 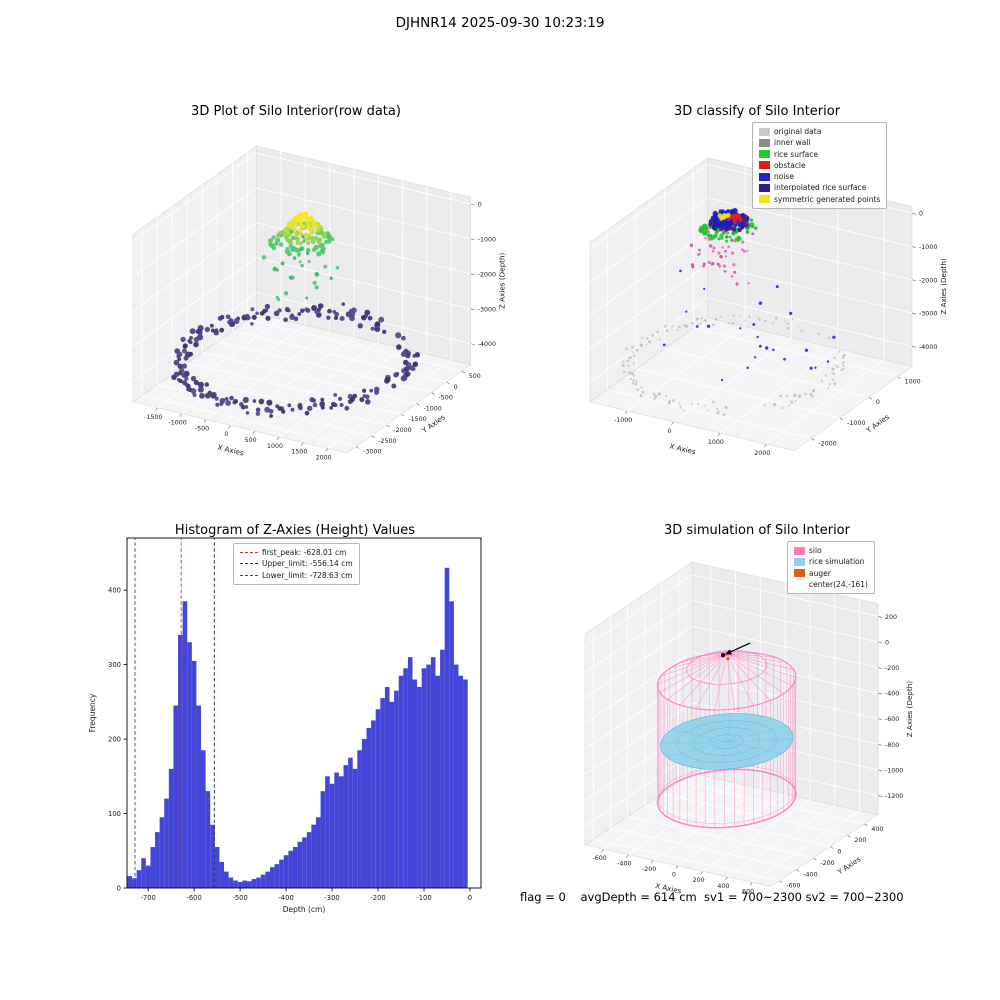 What do you see at coordinates (301, 234) in the screenshot?
I see `points-rice-pile` at bounding box center [301, 234].